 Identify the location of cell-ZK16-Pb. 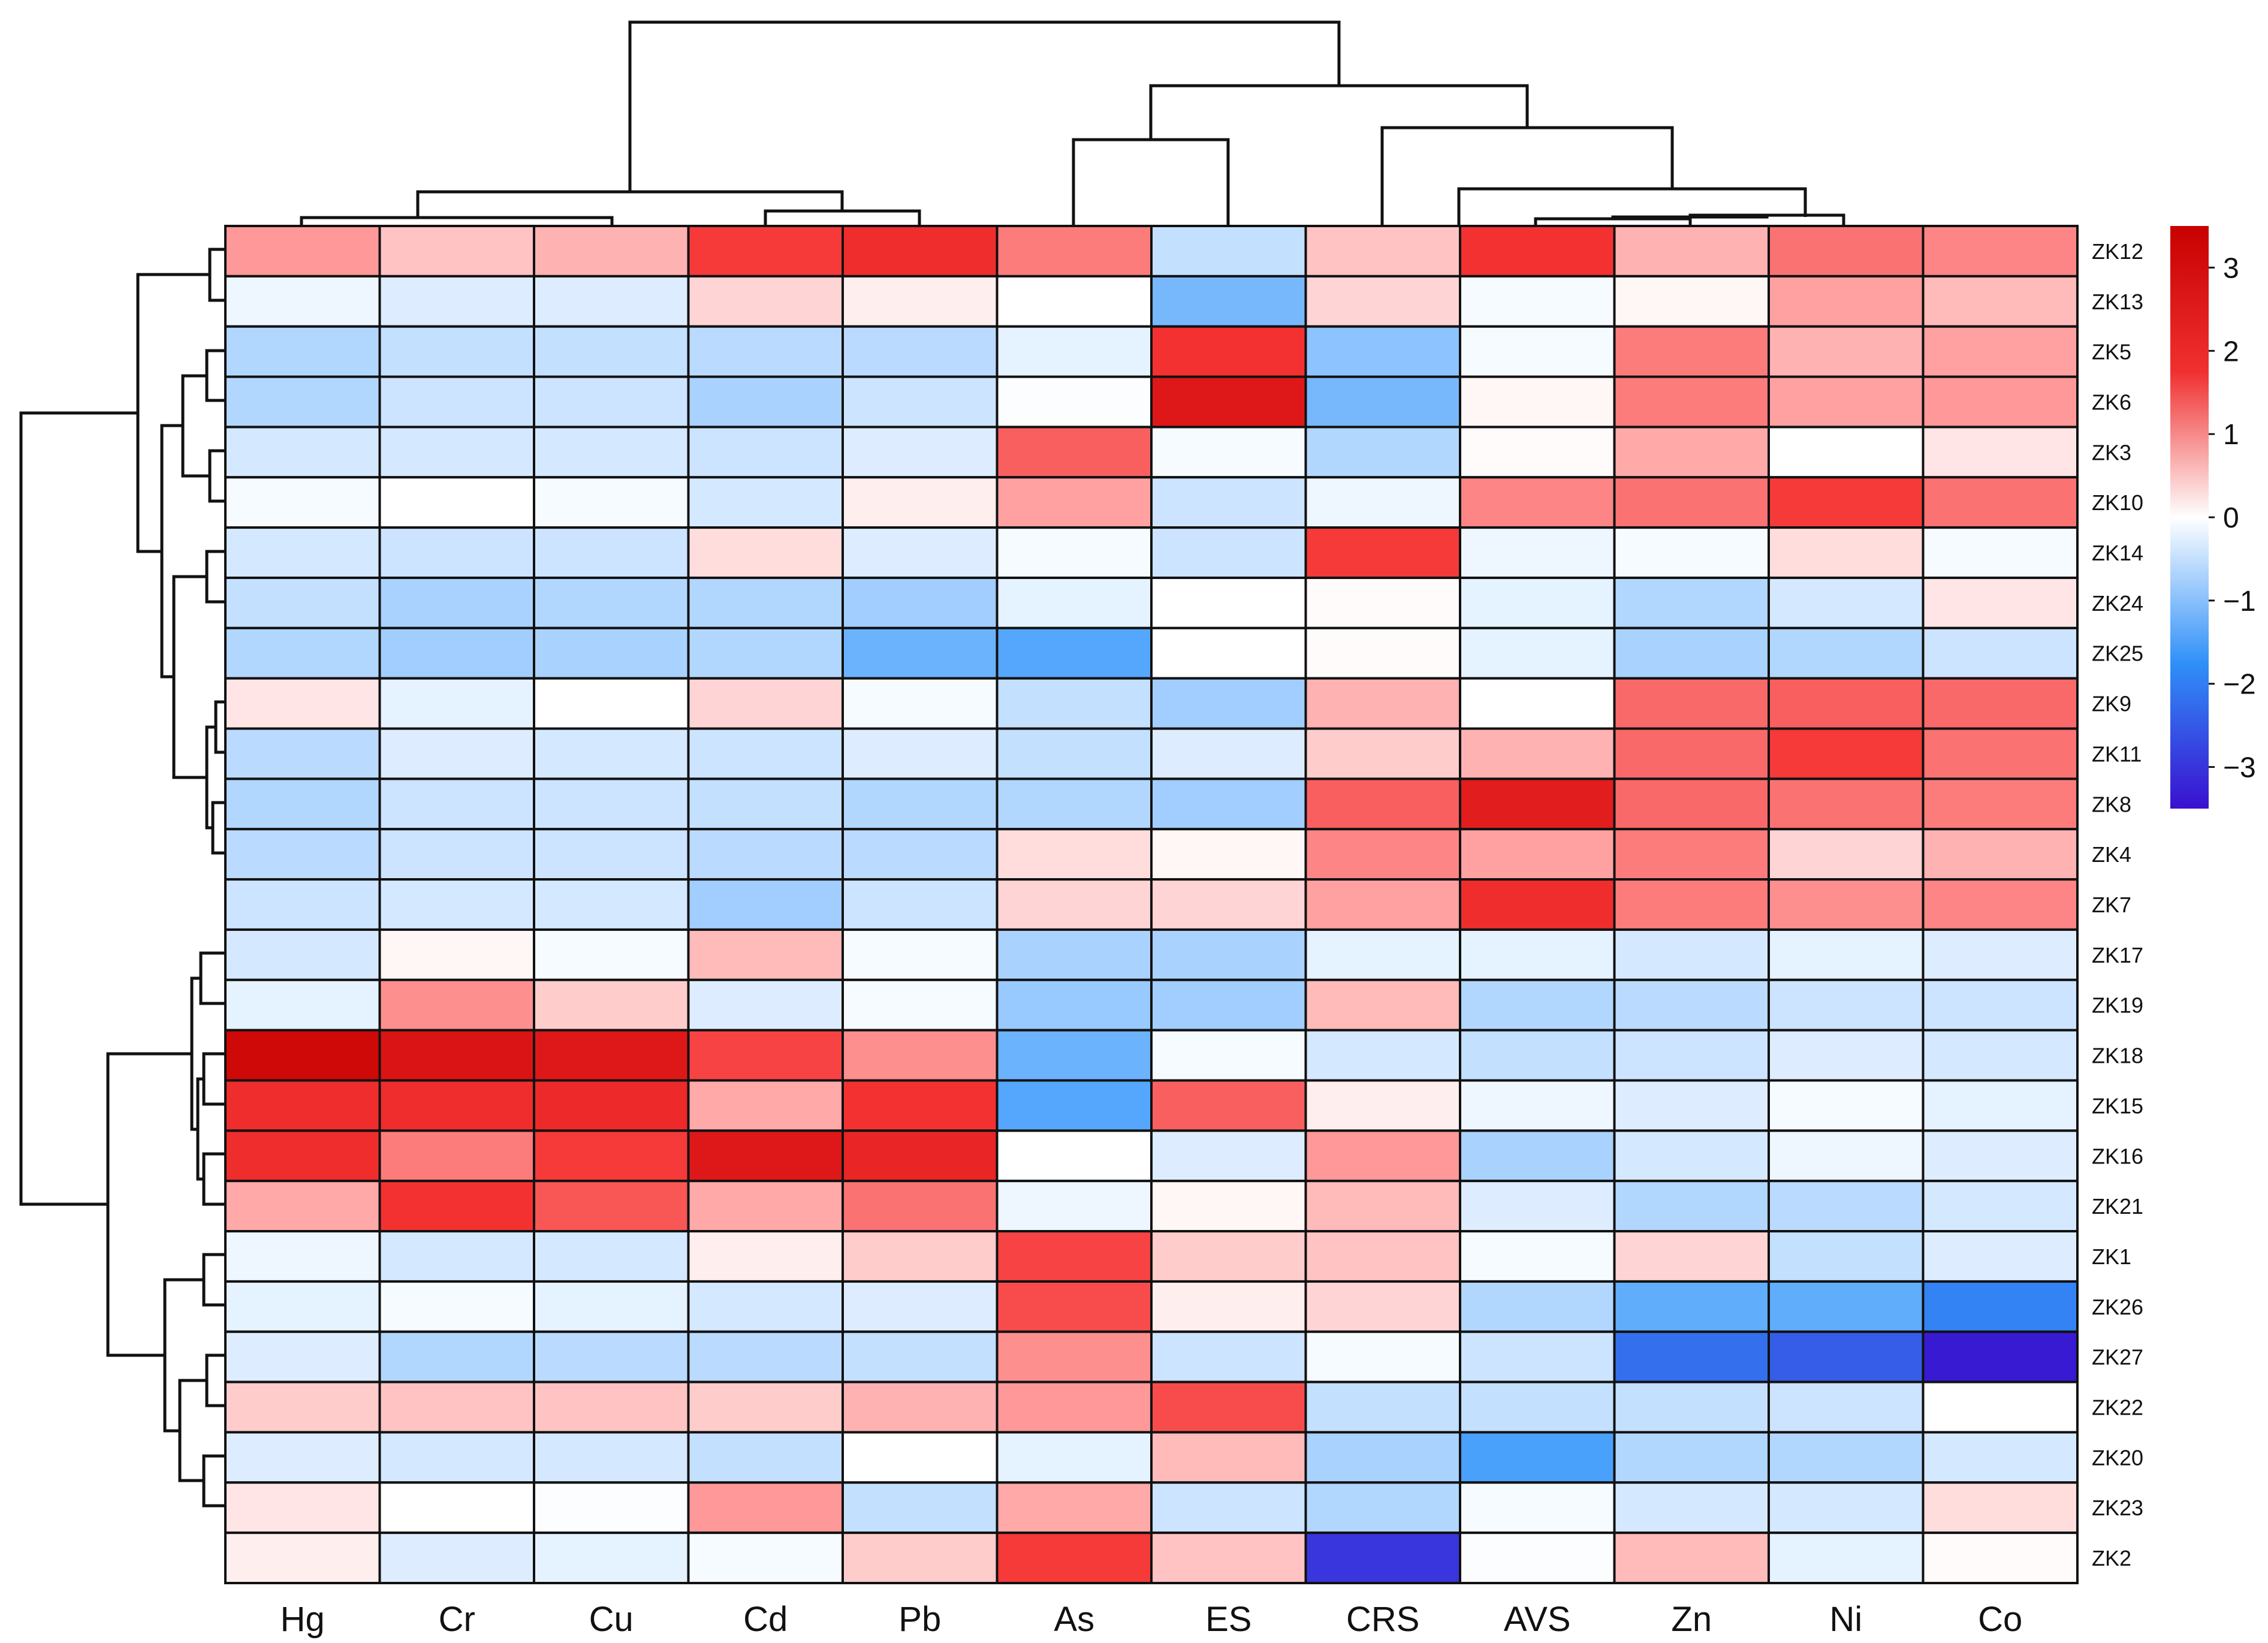
(920, 1156).